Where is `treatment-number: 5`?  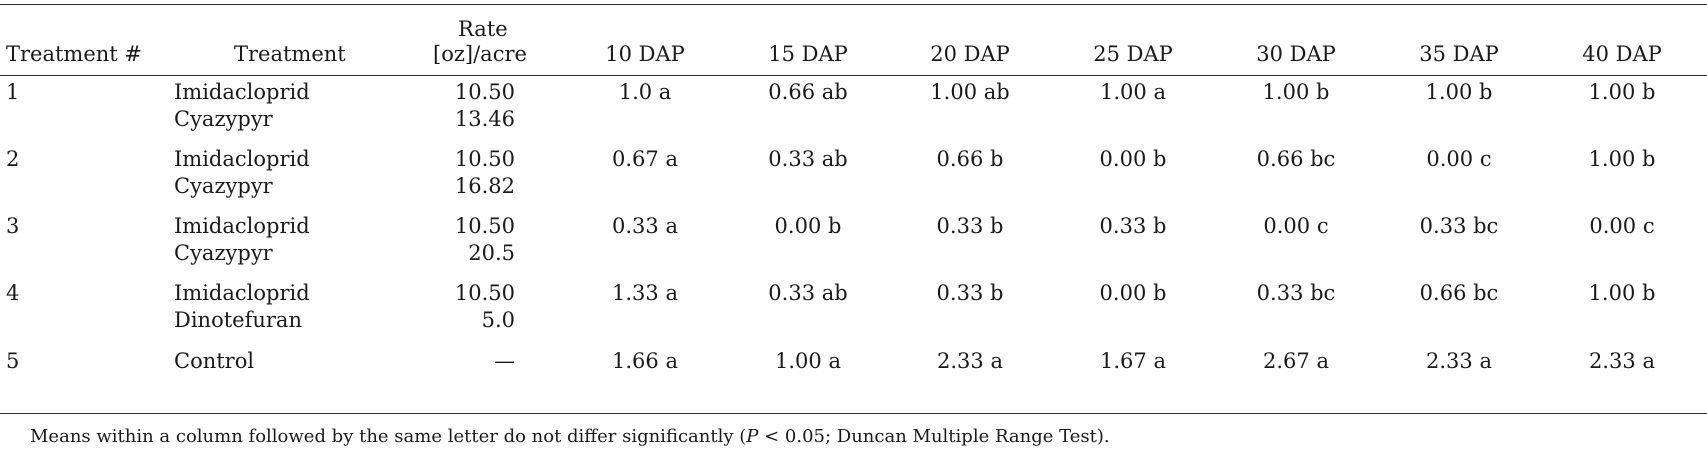 treatment-number: 5 is located at coordinates (13, 361).